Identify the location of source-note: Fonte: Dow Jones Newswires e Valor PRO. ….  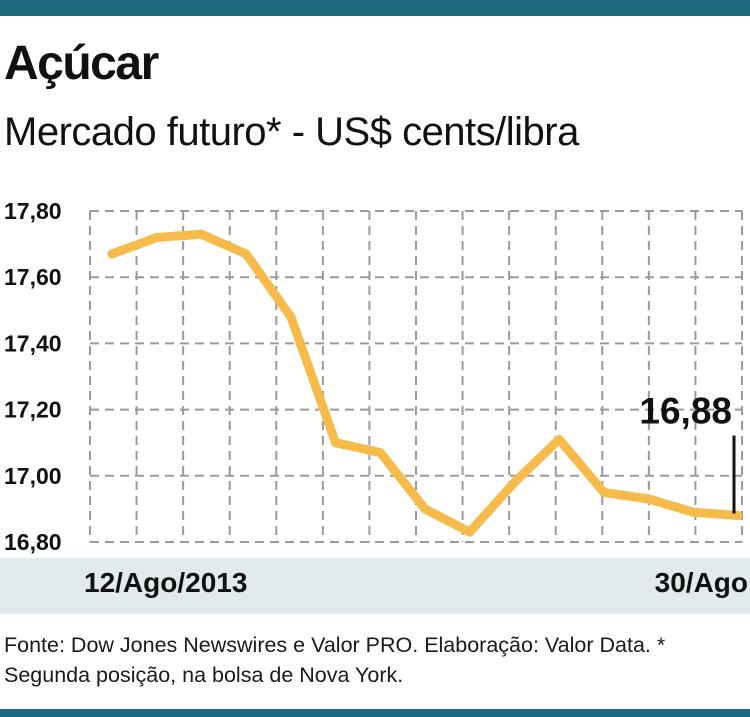
(335, 660).